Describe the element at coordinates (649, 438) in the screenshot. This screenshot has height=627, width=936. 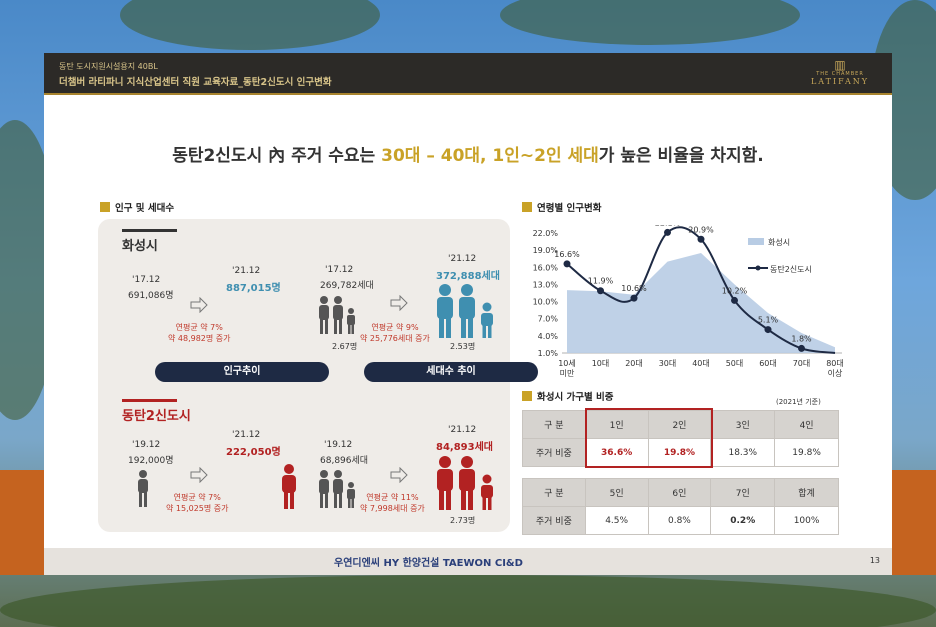
I see `highlight-box` at that location.